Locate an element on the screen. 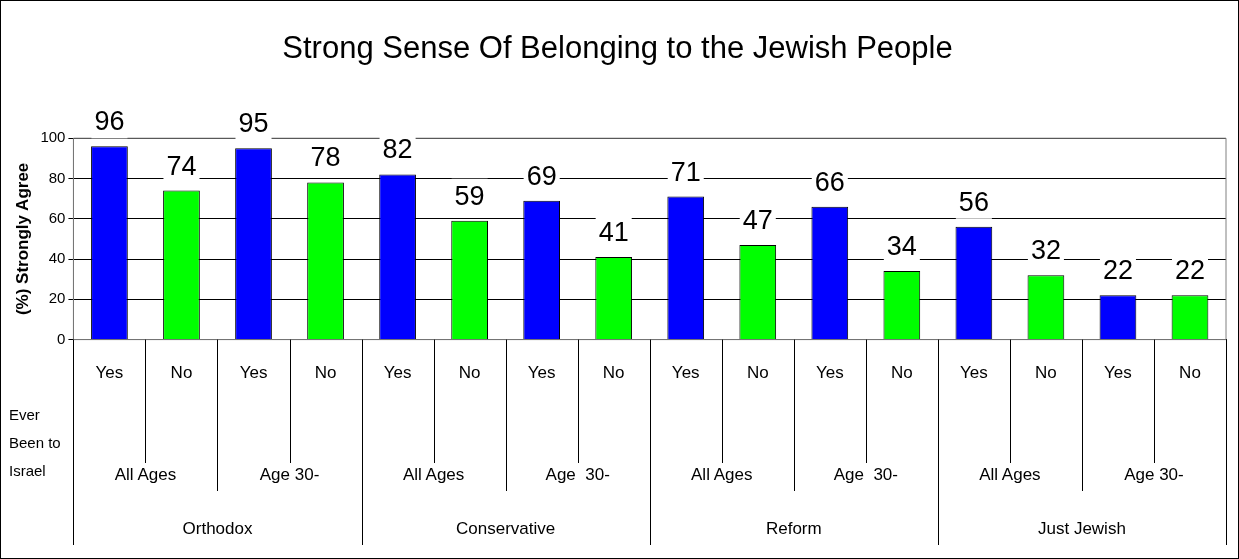 The image size is (1239, 559). chart-title: Strong Sense Of Belonging to the Jewish People is located at coordinates (617, 48).